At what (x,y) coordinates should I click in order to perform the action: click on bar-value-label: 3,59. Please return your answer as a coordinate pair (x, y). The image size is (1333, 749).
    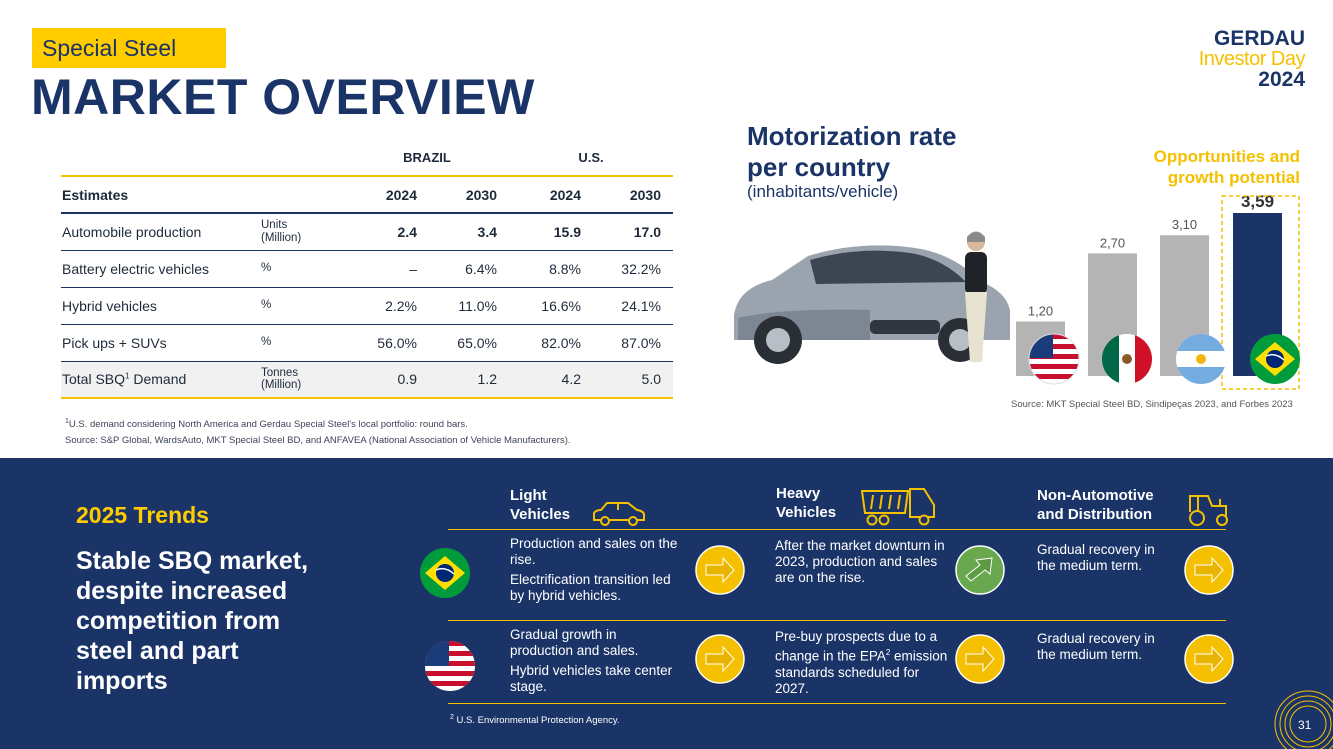
    Looking at the image, I should click on (1257, 201).